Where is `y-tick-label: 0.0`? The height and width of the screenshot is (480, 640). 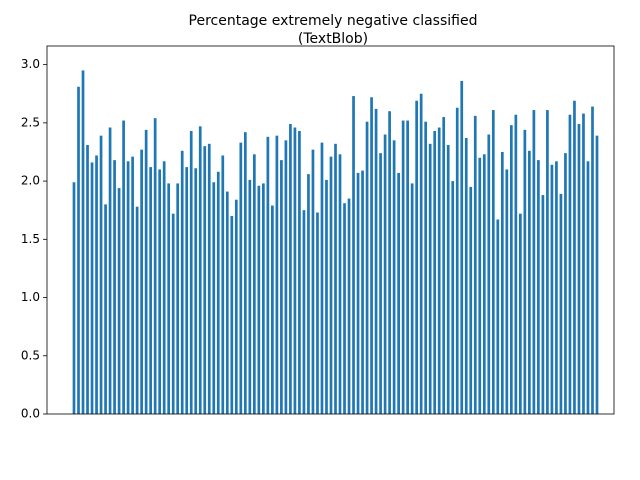 y-tick-label: 0.0 is located at coordinates (30, 414).